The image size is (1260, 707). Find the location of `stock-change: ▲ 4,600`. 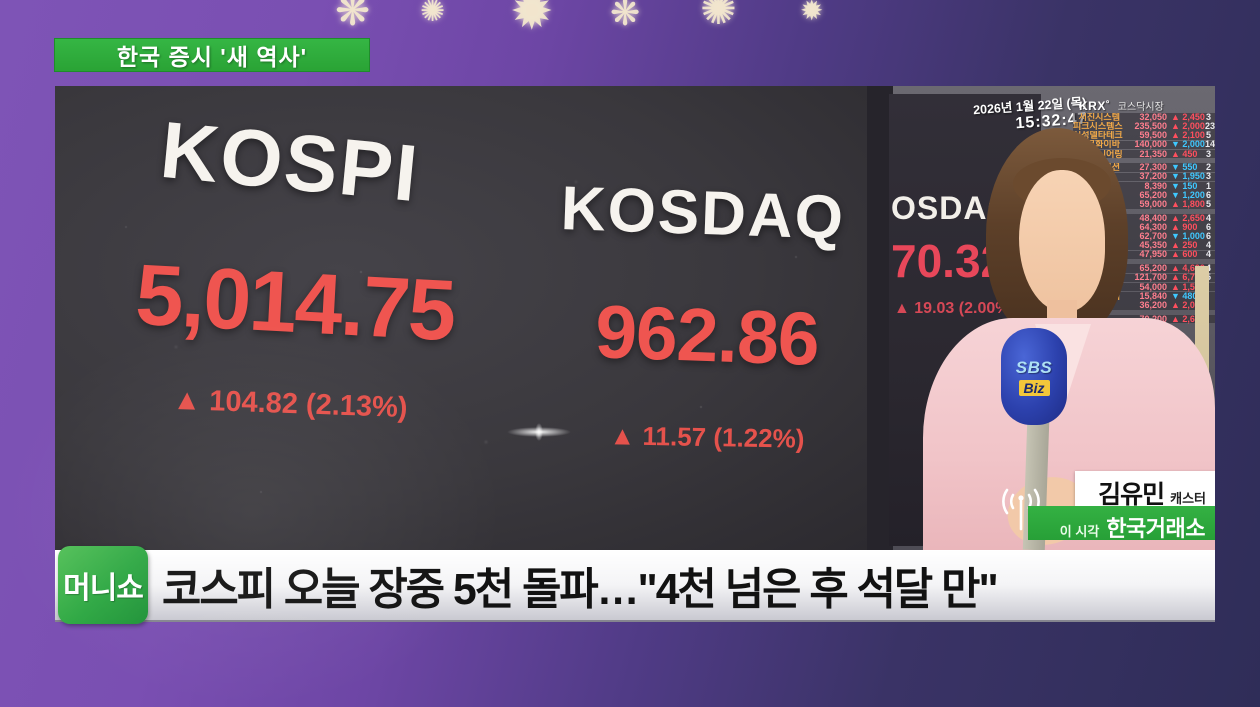

stock-change: ▲ 4,600 is located at coordinates (1188, 268).